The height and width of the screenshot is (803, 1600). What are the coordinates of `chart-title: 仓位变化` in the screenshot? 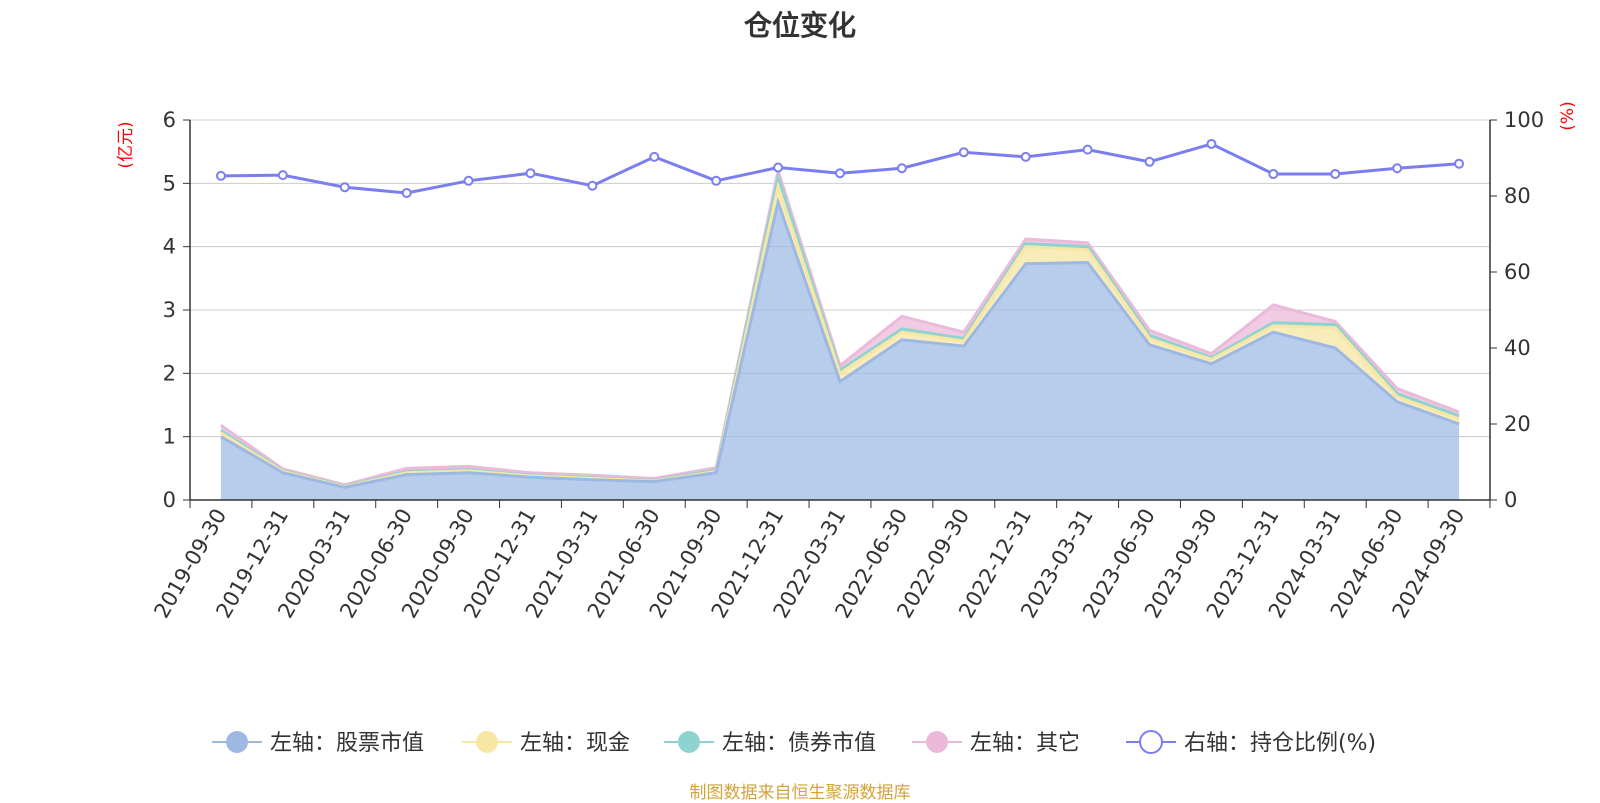 It's located at (799, 25).